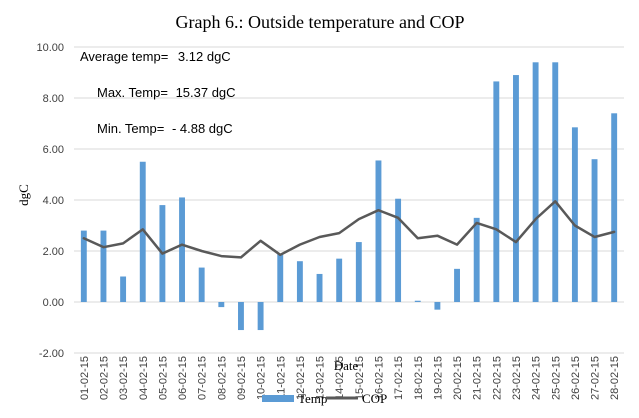 The height and width of the screenshot is (418, 639). Describe the element at coordinates (53, 99) in the screenshot. I see `y-tick-label: 8.00` at that location.